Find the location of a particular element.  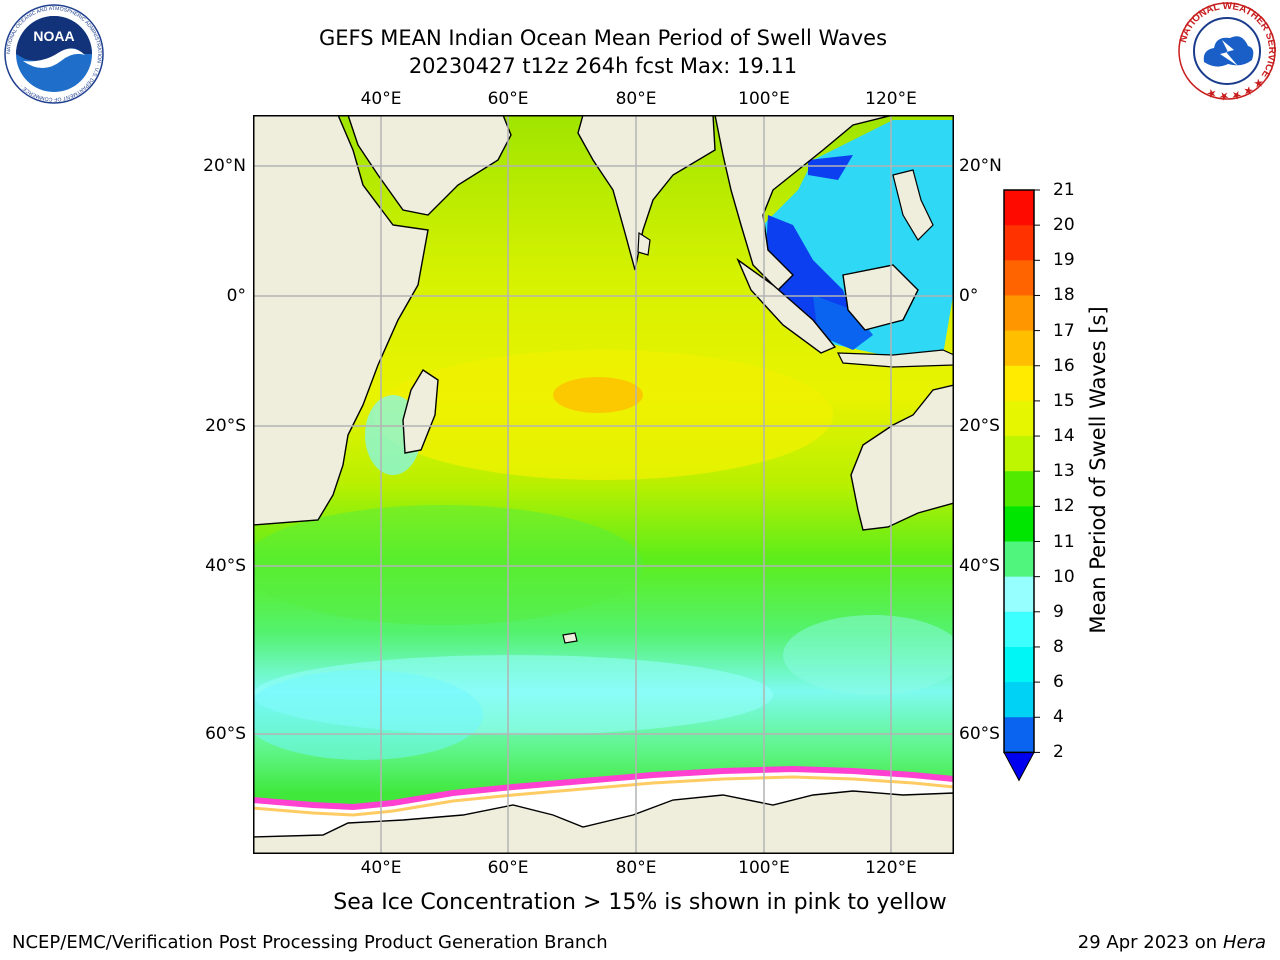

africa-land is located at coordinates (341, 320).